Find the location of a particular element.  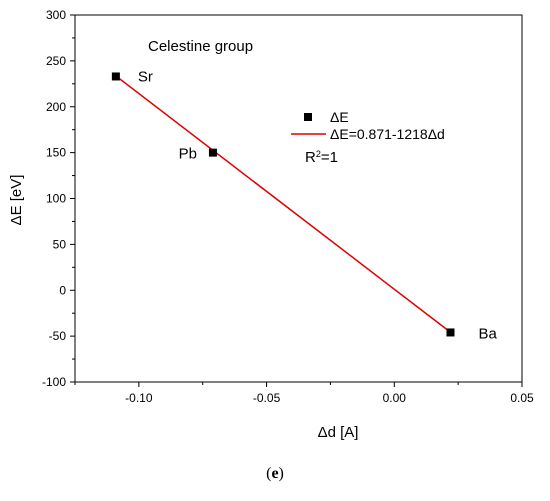

r-squared-base: R is located at coordinates (310, 157).